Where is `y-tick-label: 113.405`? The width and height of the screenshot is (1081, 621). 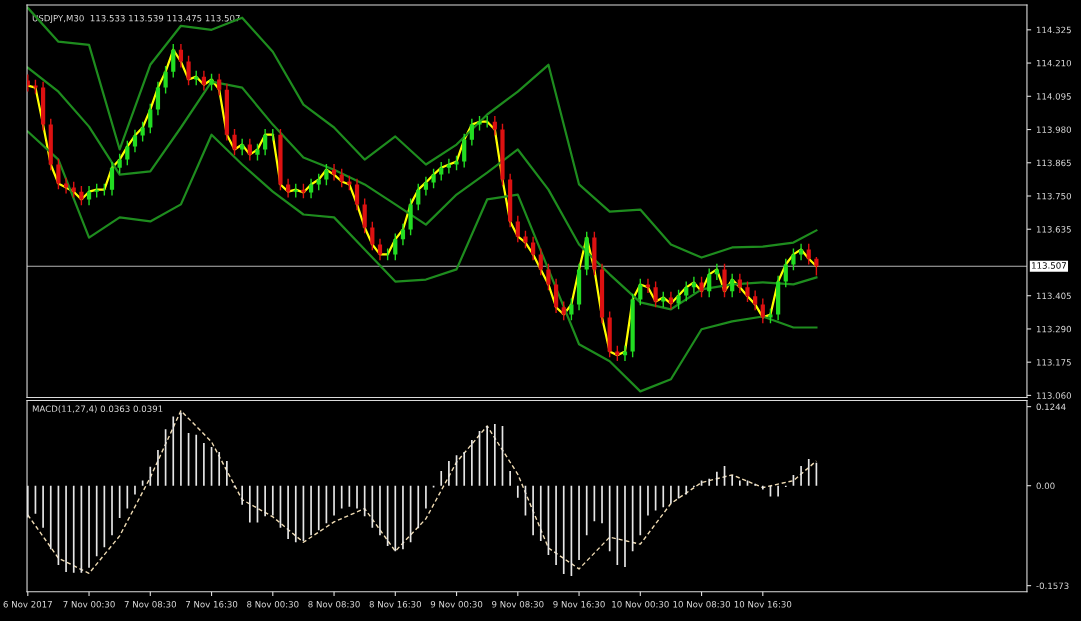
y-tick-label: 113.405 is located at coordinates (1053, 296).